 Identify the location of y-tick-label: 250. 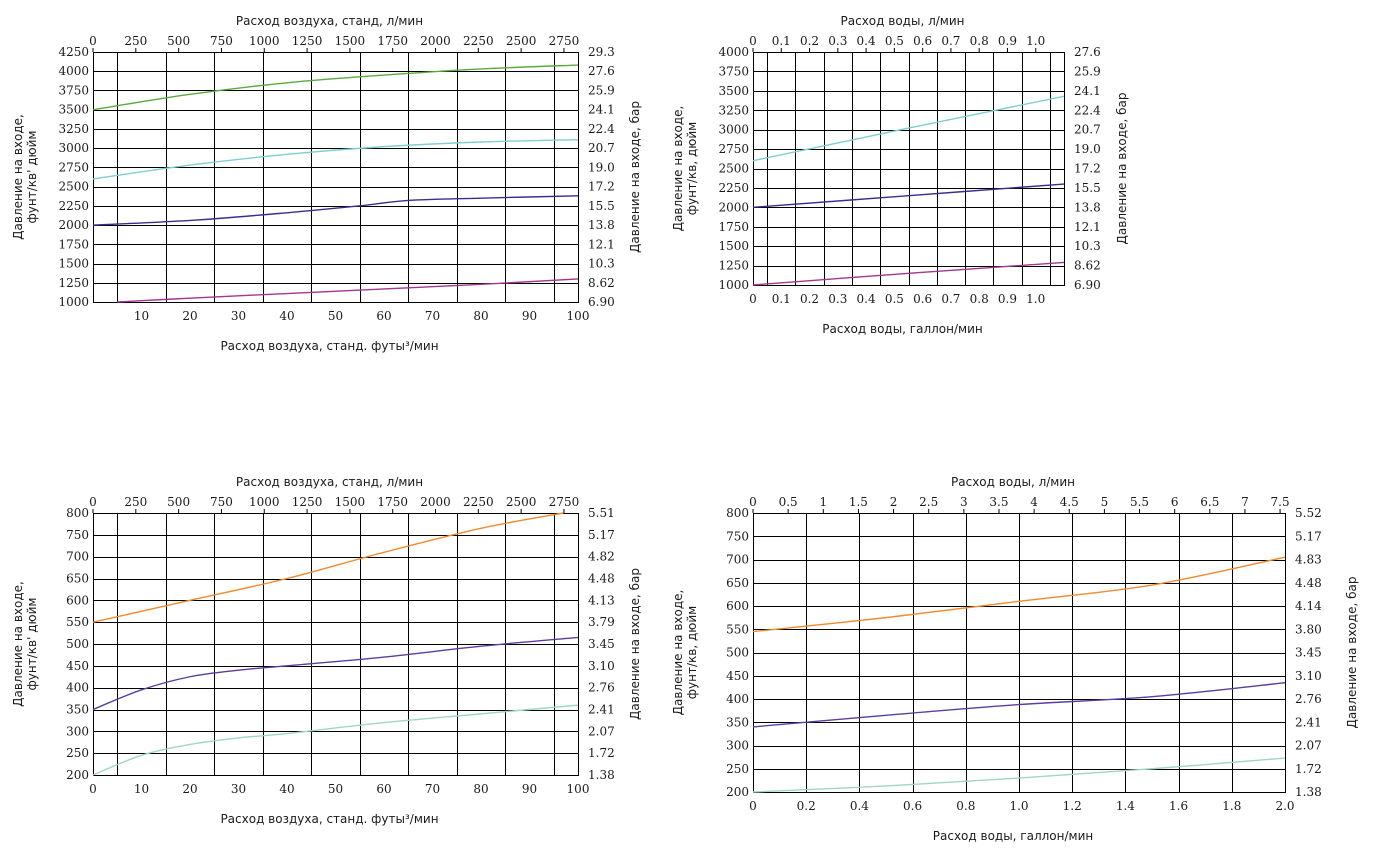
(77, 753).